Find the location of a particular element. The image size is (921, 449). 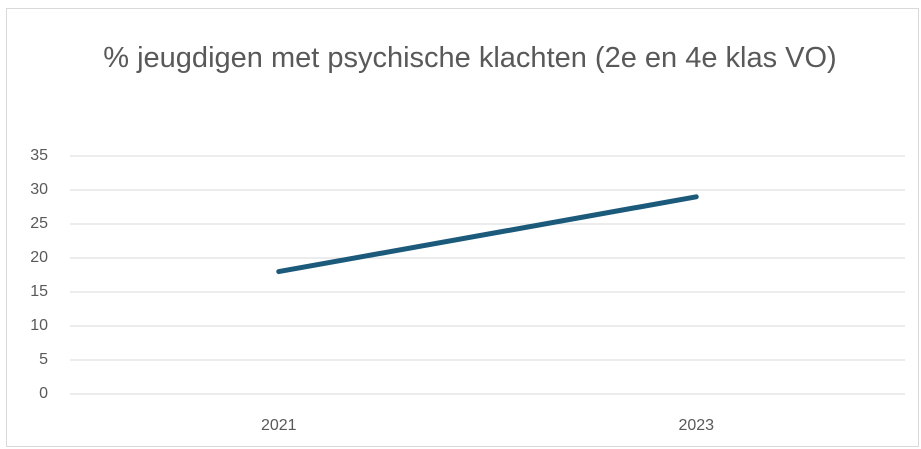

y-tick-label: 25 is located at coordinates (39, 223).